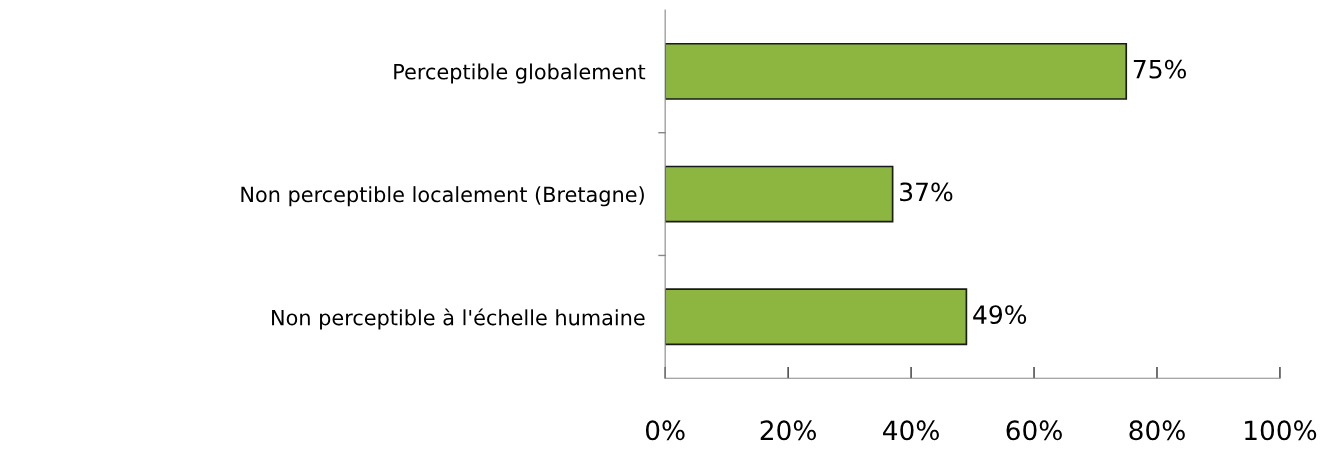 This screenshot has width=1325, height=454. What do you see at coordinates (458, 319) in the screenshot?
I see `y-tick-label: Non perceptible à l'échelle humaine` at bounding box center [458, 319].